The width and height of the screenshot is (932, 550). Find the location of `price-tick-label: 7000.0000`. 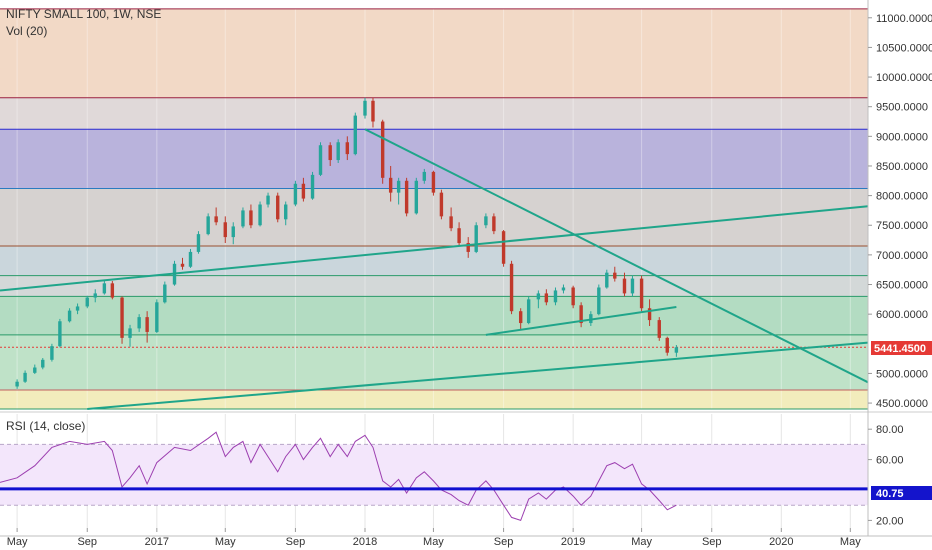

price-tick-label: 7000.0000 is located at coordinates (902, 256).